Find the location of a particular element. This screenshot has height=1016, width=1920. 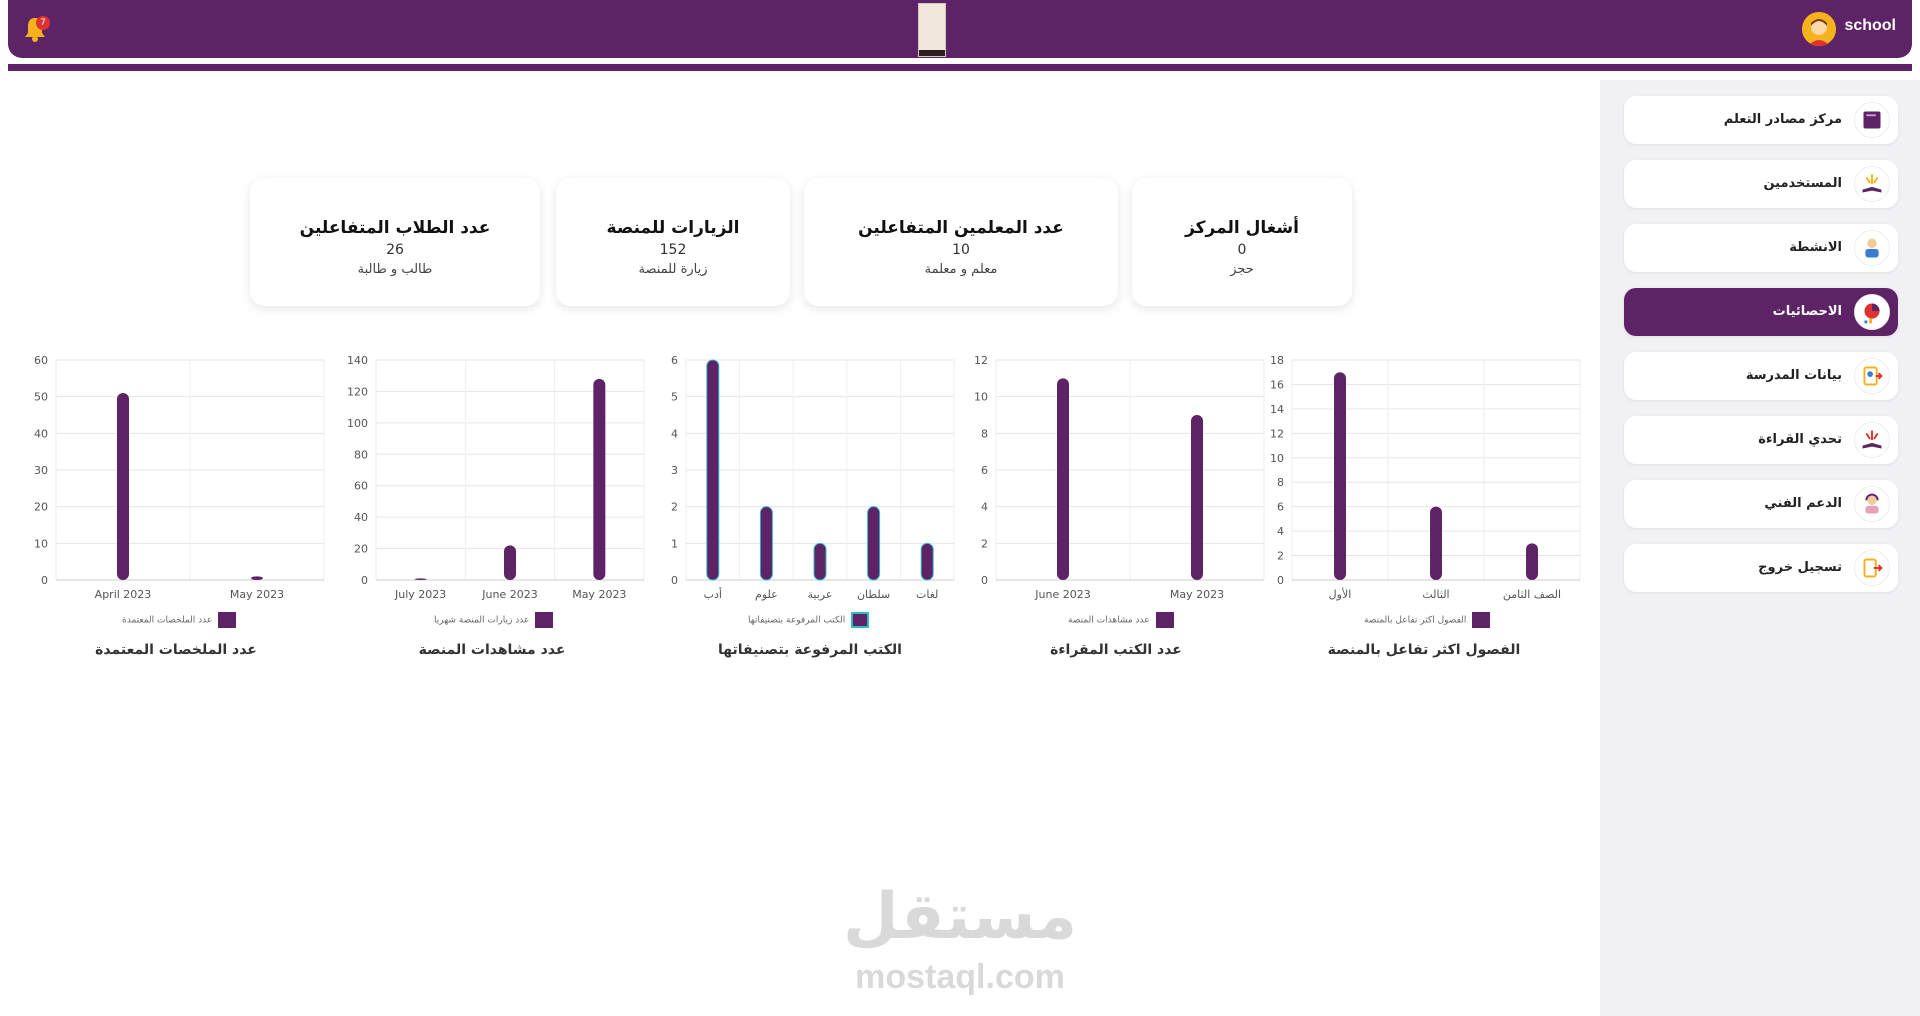

y-tick-label: 10 is located at coordinates (981, 397).